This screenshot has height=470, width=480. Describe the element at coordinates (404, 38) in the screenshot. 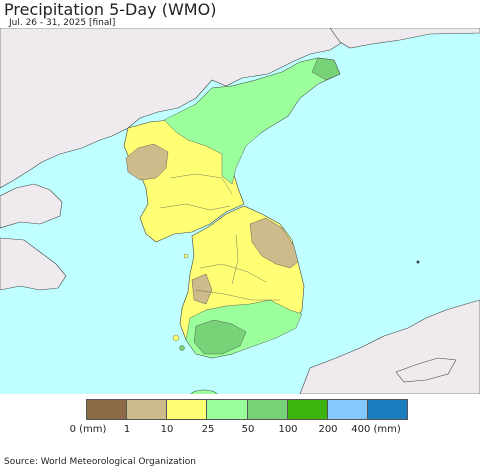

I see `russia-land` at that location.